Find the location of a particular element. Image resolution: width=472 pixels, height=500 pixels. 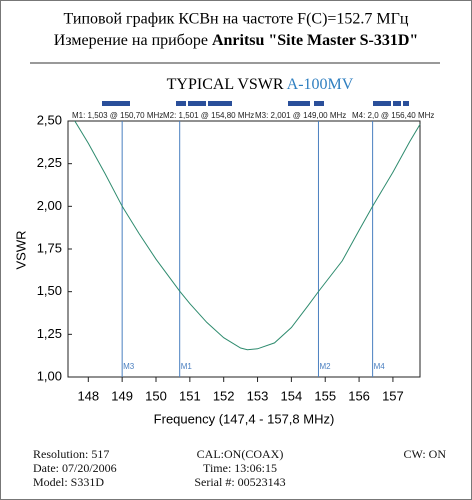

y-axis-label: VSWR is located at coordinates (20, 250).